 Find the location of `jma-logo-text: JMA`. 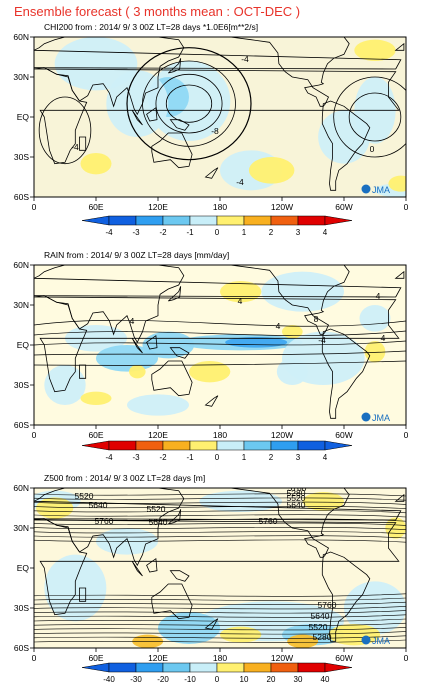

jma-logo-text: JMA is located at coordinates (381, 190).